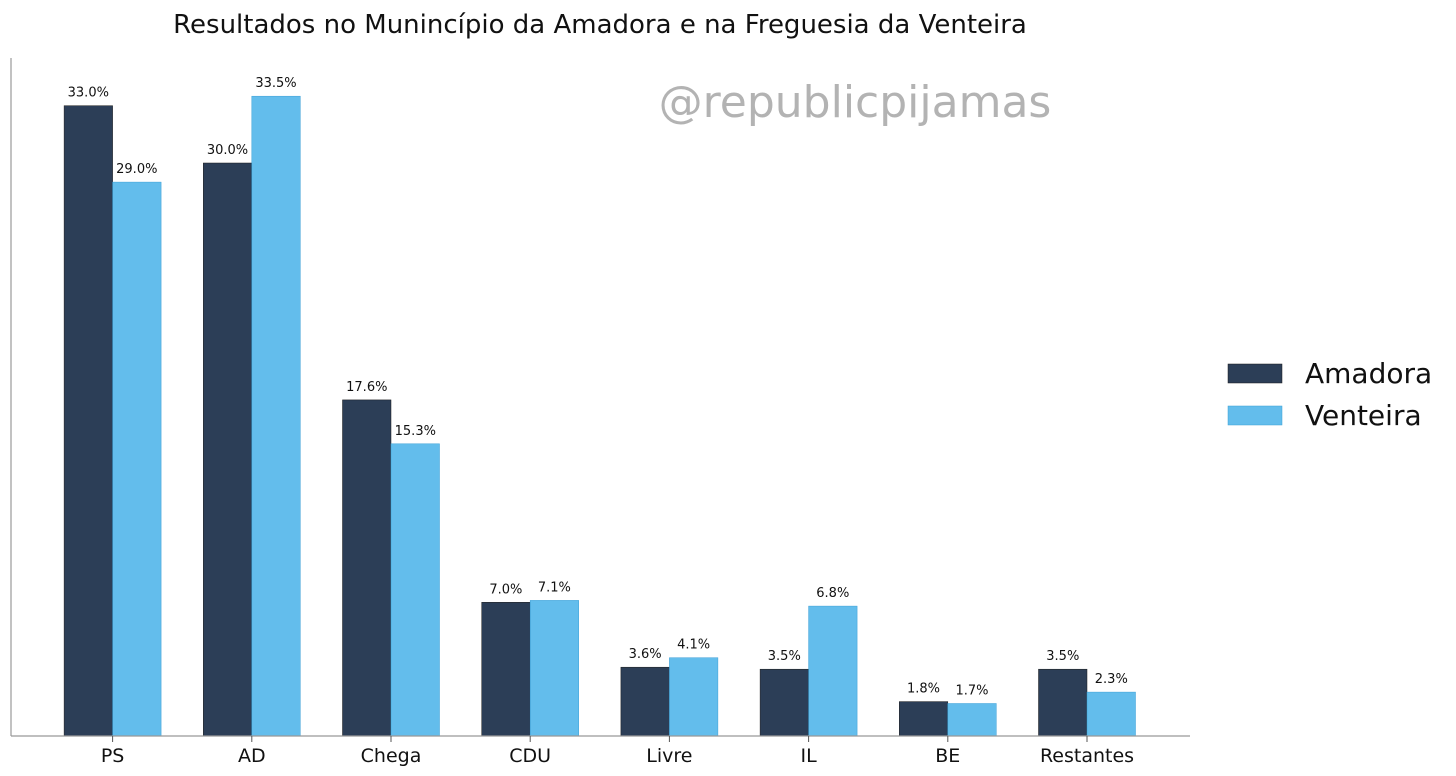  I want to click on bar-venteira-ad, so click(276, 416).